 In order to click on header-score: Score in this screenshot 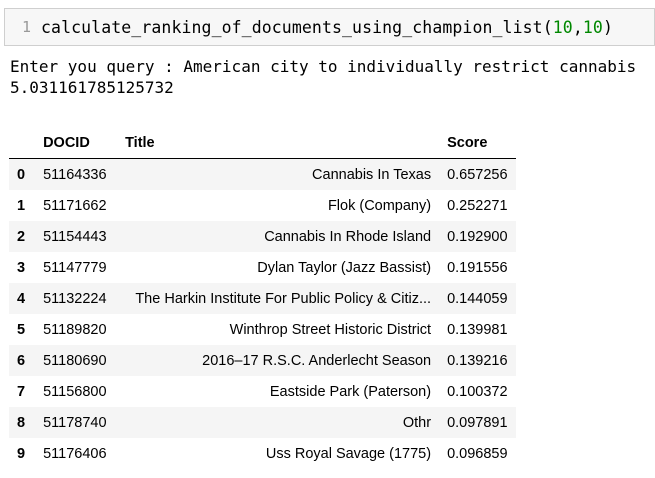, I will do `click(477, 143)`.